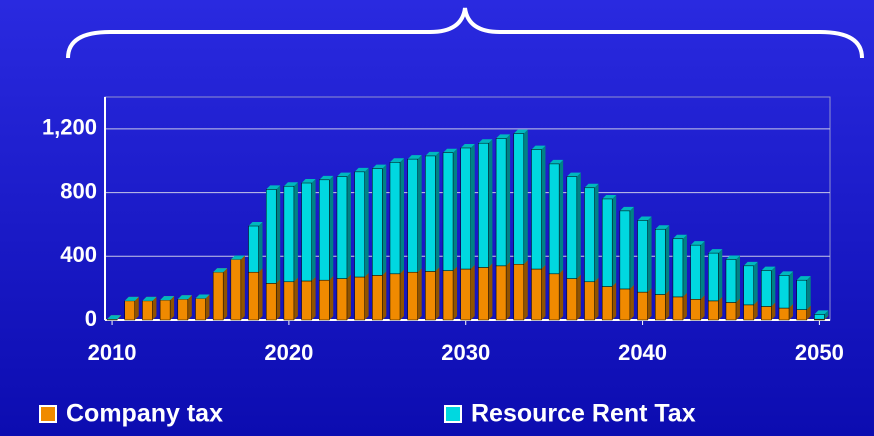 This screenshot has height=436, width=874. Describe the element at coordinates (465, 352) in the screenshot. I see `x-tick-label: 2030` at that location.